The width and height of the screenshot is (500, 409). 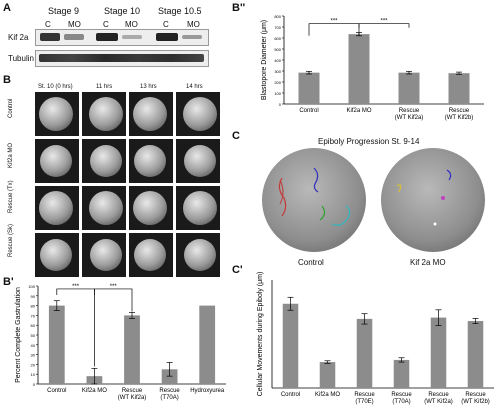 I want to click on y-tick-label: 200, so click(x=277, y=82).